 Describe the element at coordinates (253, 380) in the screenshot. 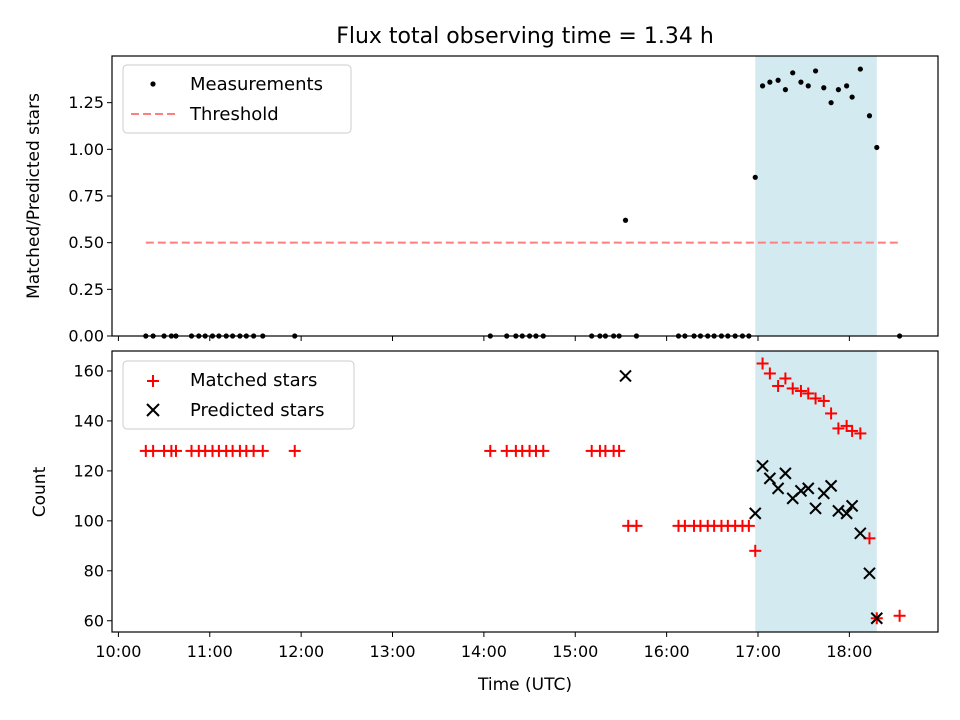

I see `legend-matched-label: Matched stars` at that location.